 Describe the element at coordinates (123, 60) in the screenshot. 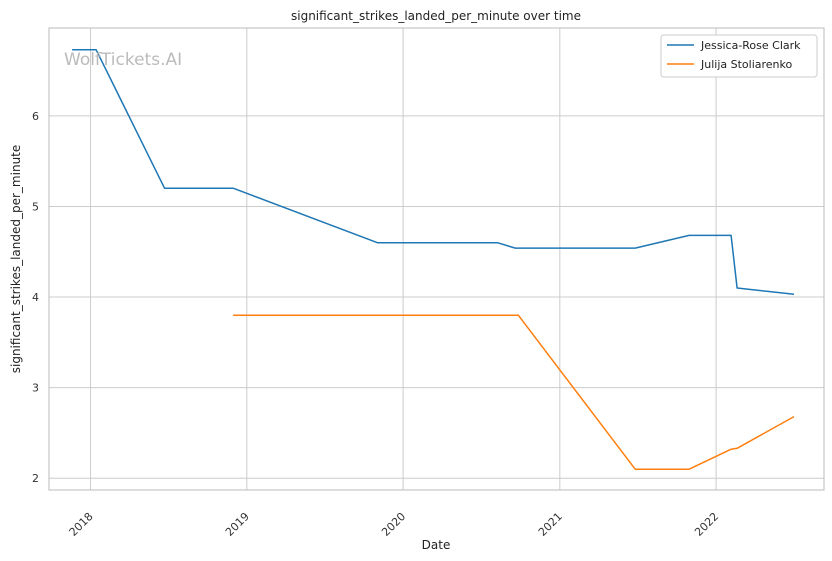

I see `watermark: WolfTickets.AI` at that location.